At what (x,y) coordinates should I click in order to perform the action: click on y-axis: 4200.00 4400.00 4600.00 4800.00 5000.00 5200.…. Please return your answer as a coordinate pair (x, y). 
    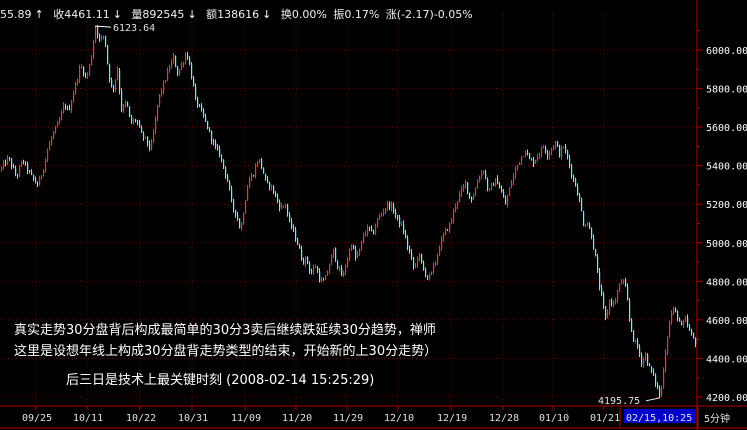
    Looking at the image, I should click on (721, 215).